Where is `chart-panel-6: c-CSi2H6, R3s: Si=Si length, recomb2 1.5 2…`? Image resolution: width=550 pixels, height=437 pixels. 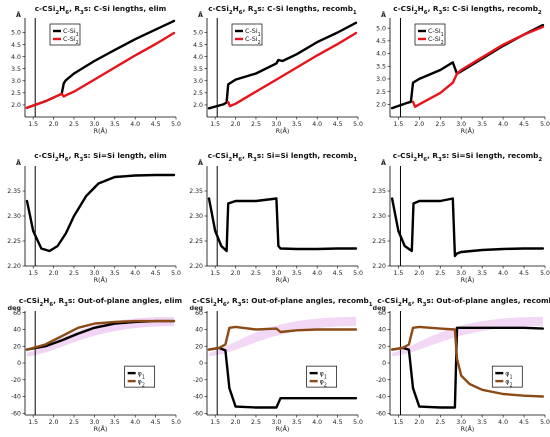
chart-panel-6: c-CSi2H6, R3s: Si=Si length, recomb2 1.5 2… is located at coordinates (461, 217).